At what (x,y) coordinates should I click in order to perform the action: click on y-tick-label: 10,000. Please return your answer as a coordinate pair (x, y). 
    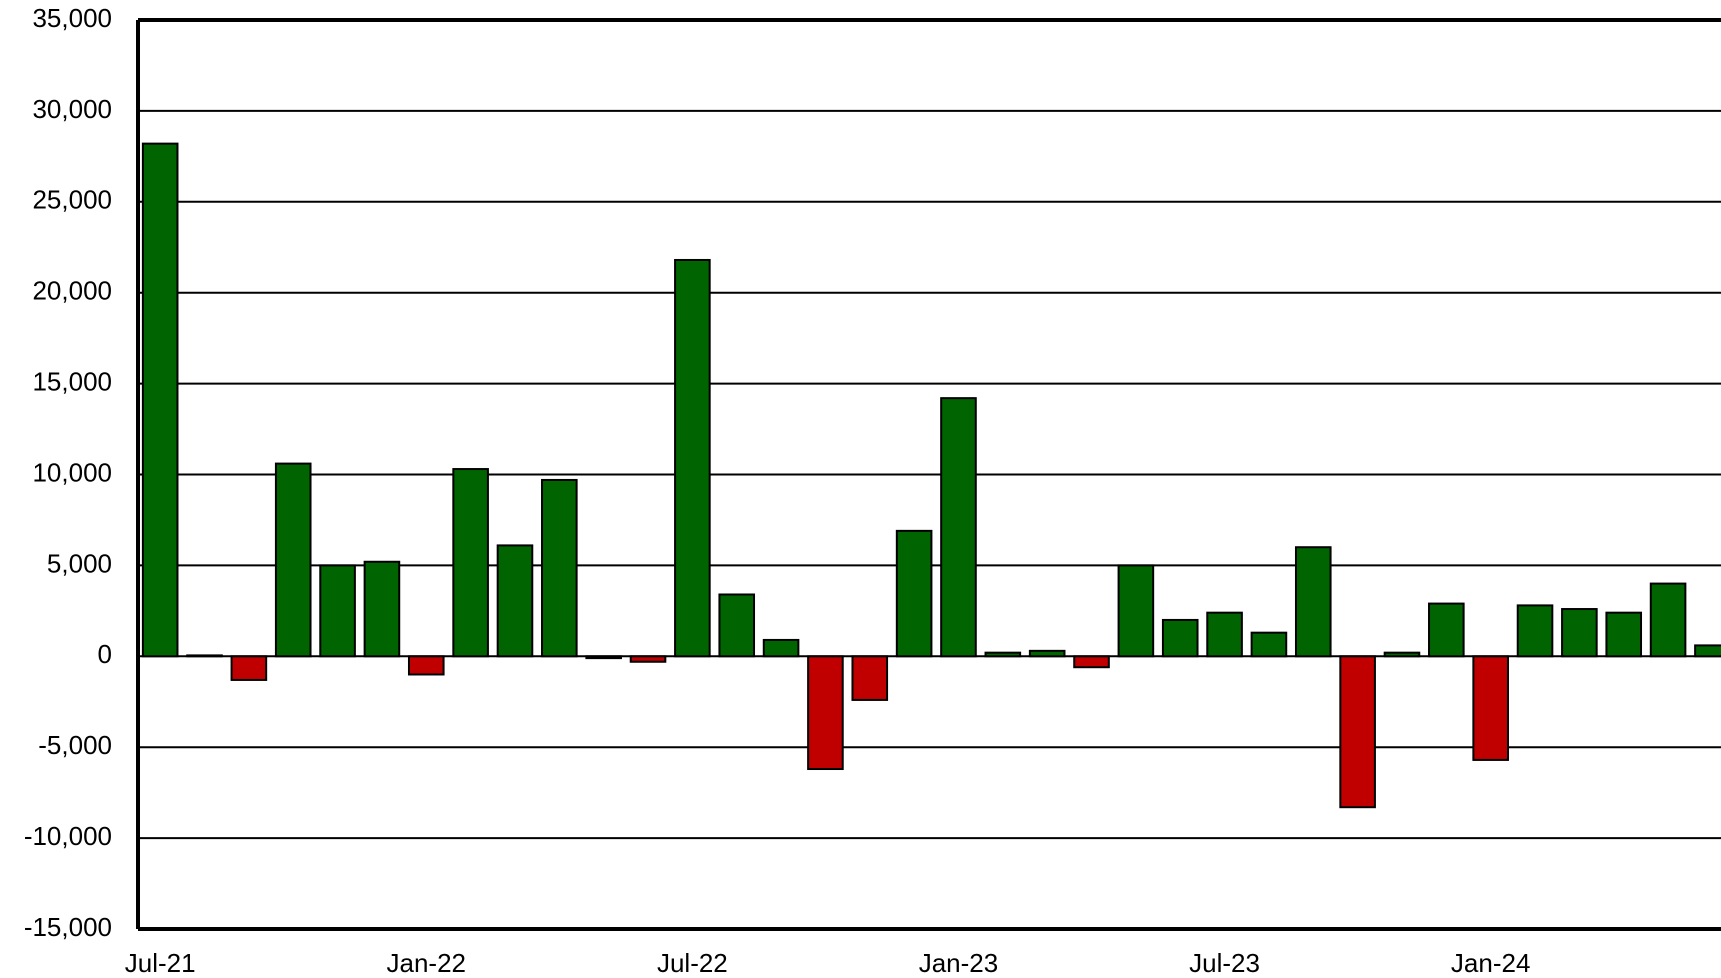
    Looking at the image, I should click on (72, 472).